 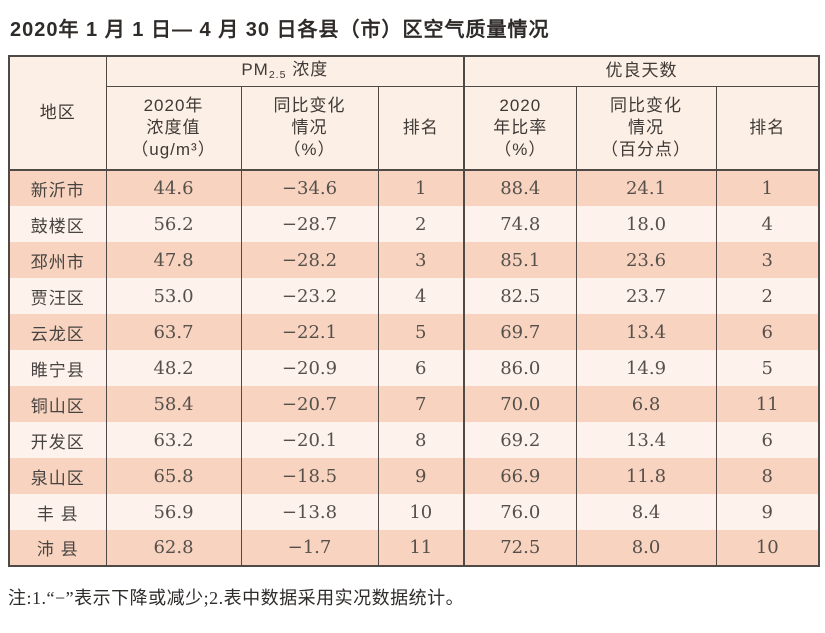 What do you see at coordinates (57, 440) in the screenshot?
I see `cell-region: 开发区` at bounding box center [57, 440].